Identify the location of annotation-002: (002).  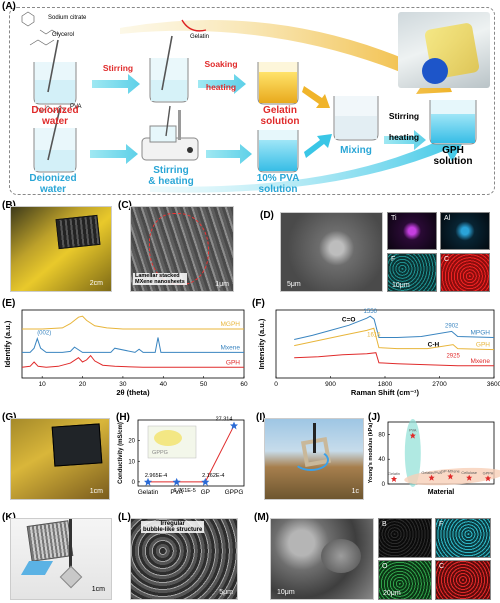
(44, 333).